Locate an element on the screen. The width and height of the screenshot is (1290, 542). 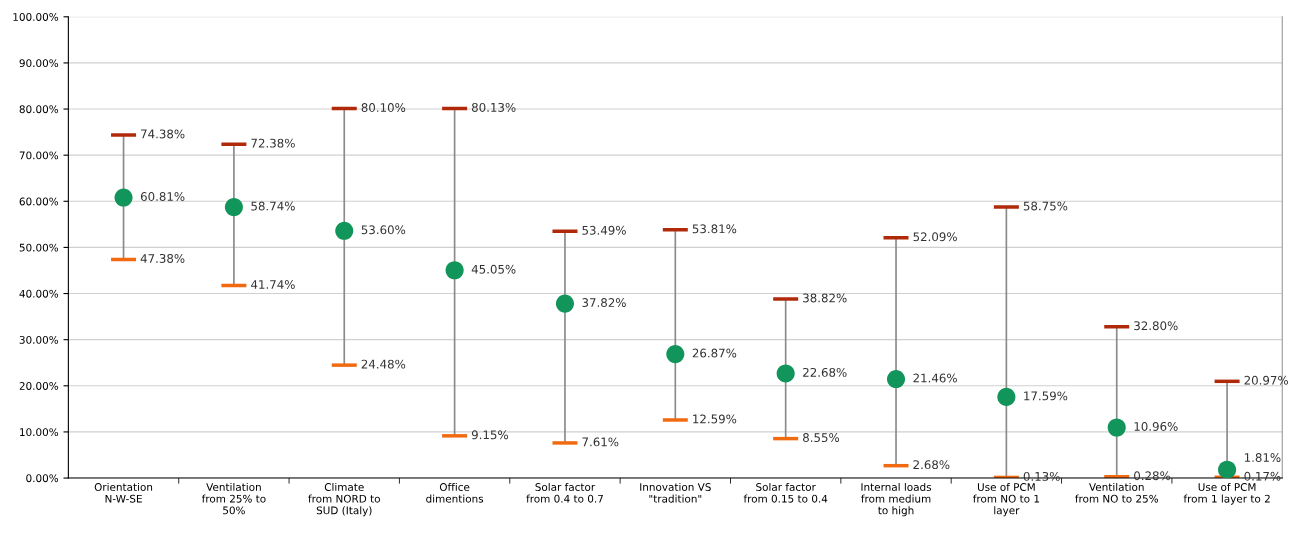
x-tick-label: Orientation N-W-SE is located at coordinates (123, 492).